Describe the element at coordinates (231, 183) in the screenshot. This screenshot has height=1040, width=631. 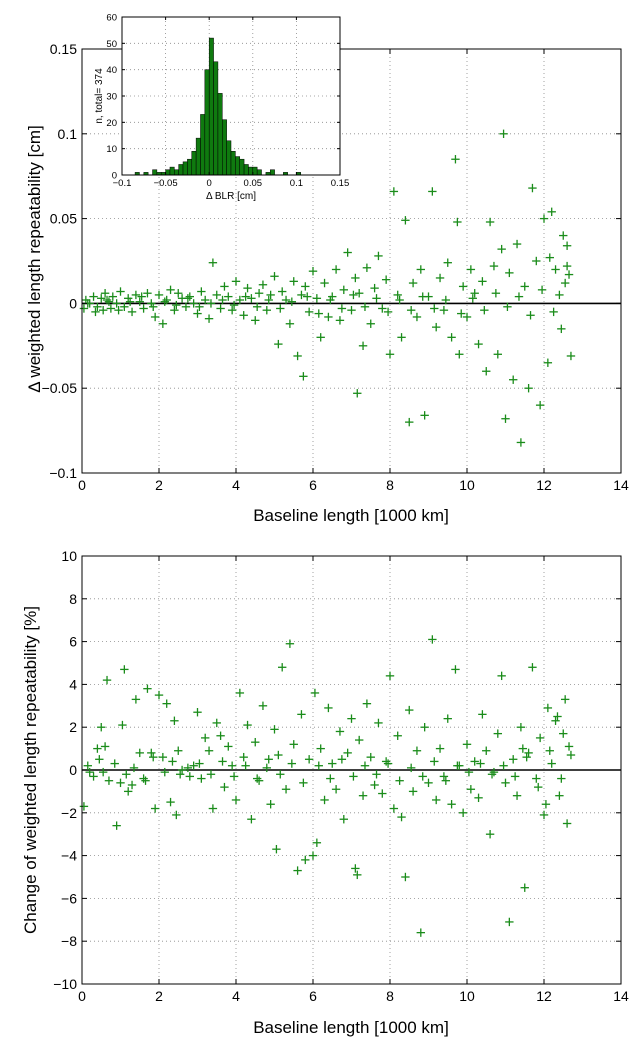
I see `inset-x-tick-labels: −0.1 −0.05 0 0.05 0.1 0.15` at that location.